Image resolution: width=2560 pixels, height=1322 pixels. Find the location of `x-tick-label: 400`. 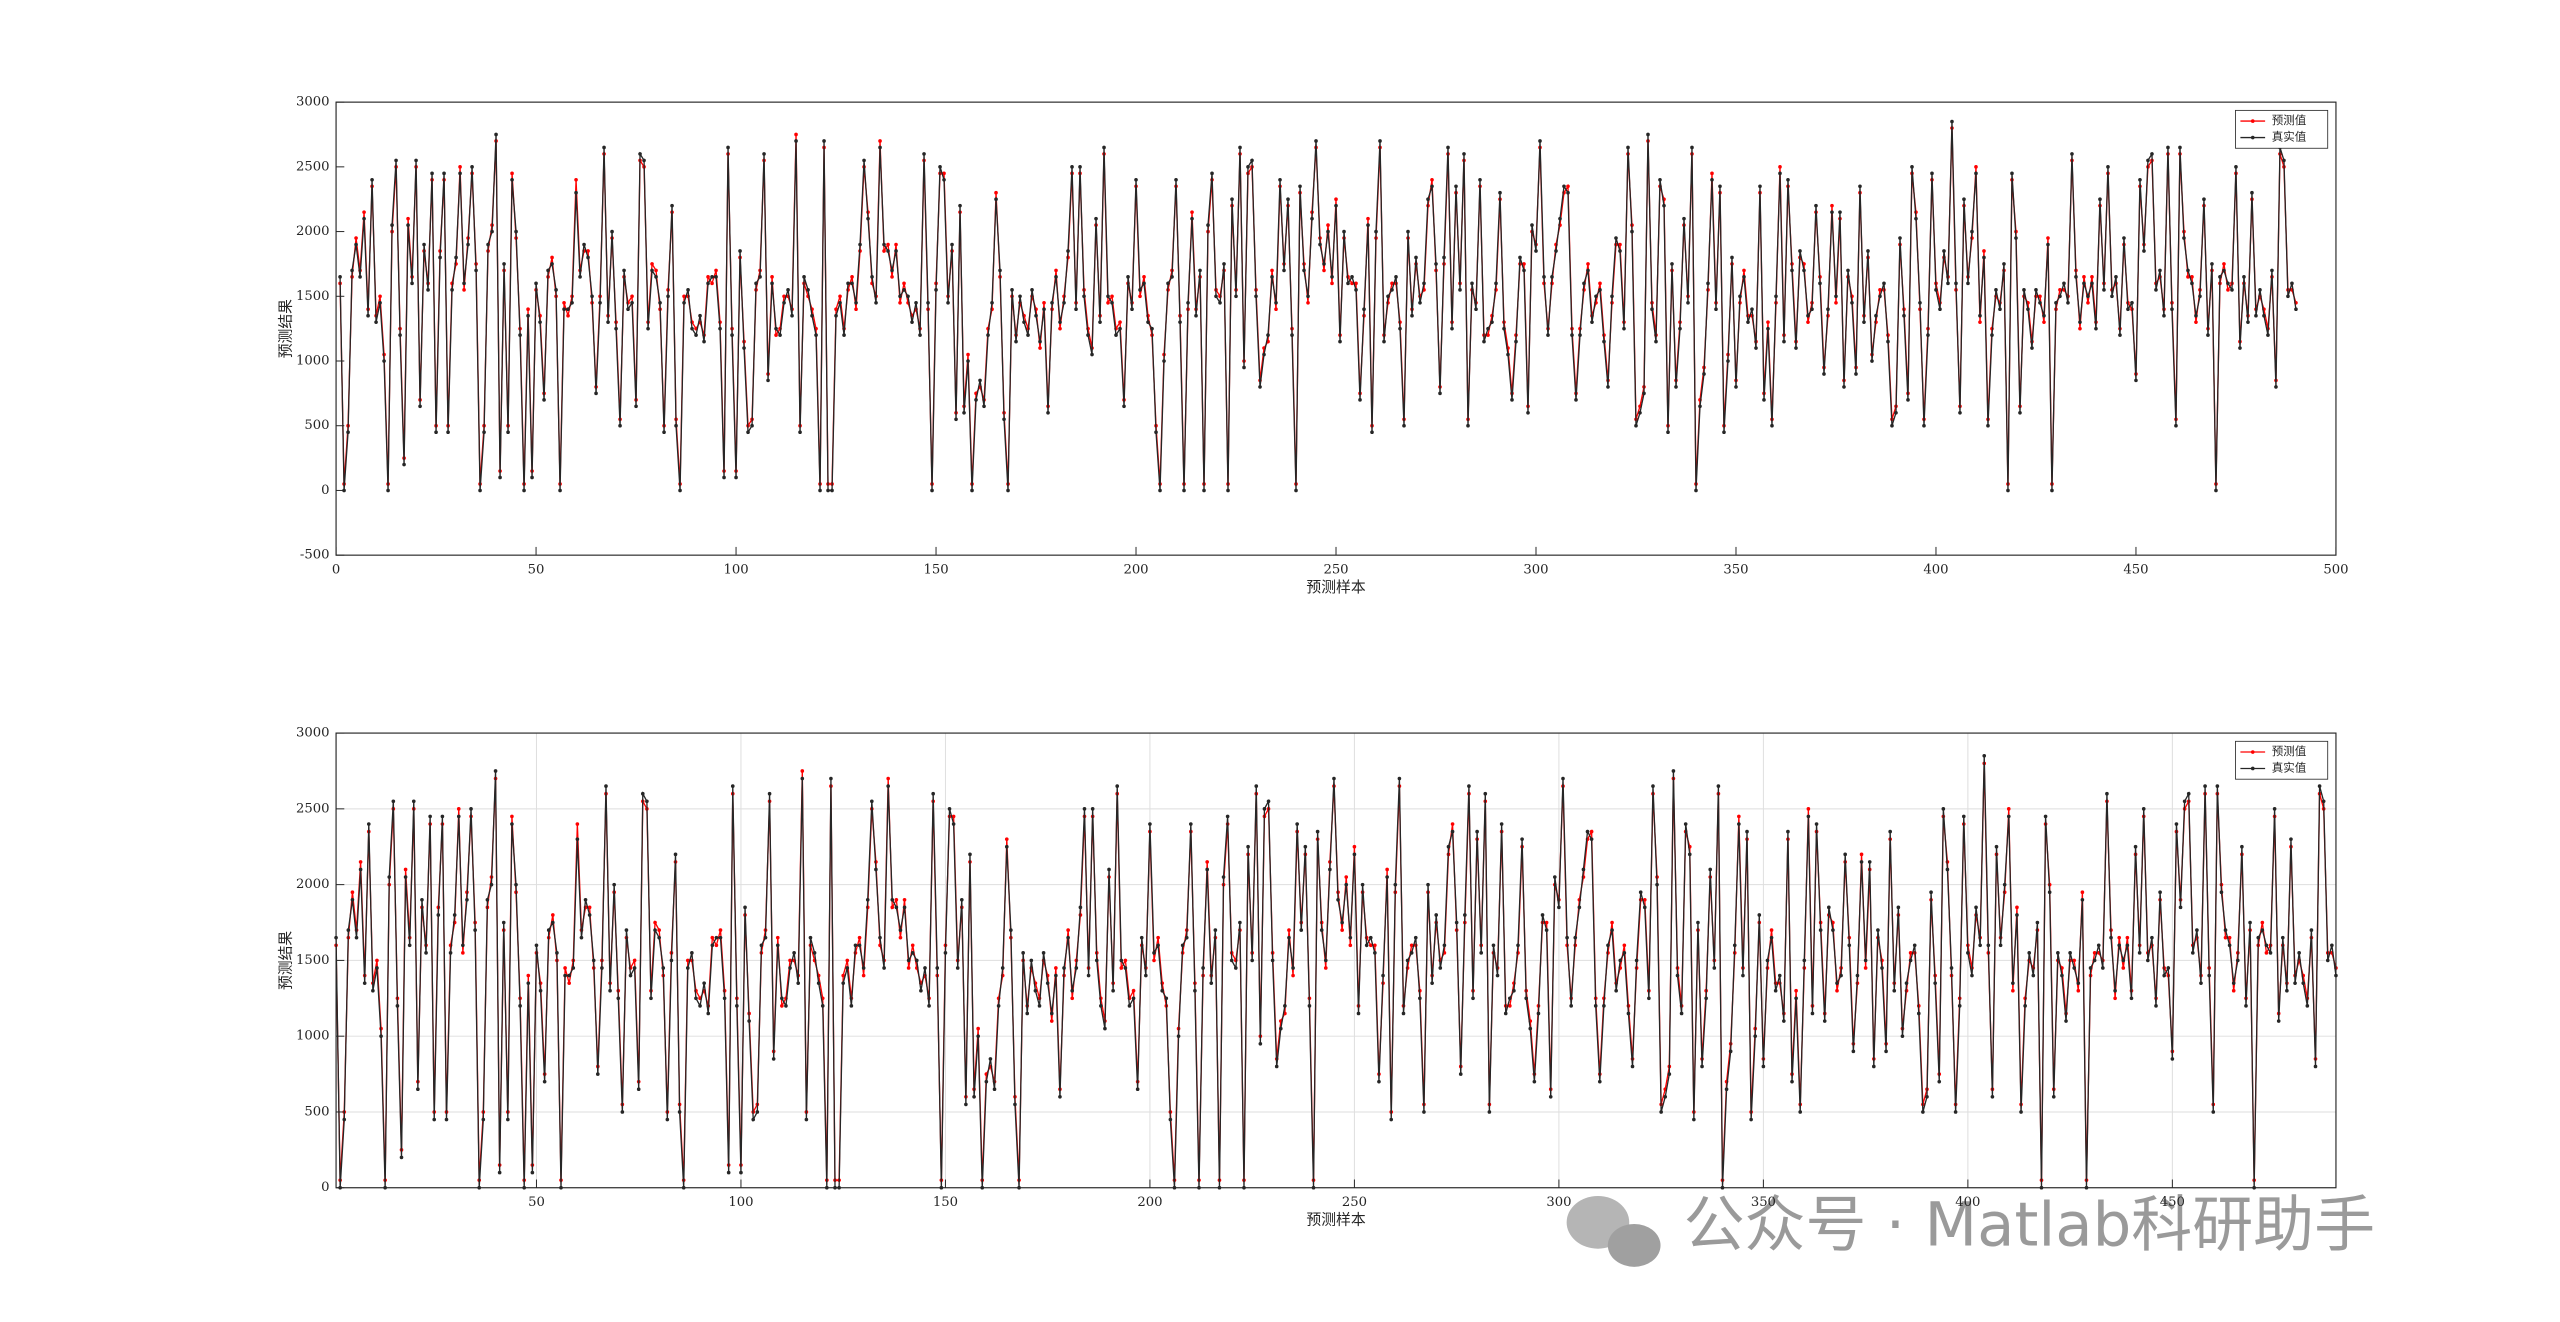

x-tick-label: 400 is located at coordinates (1935, 569).